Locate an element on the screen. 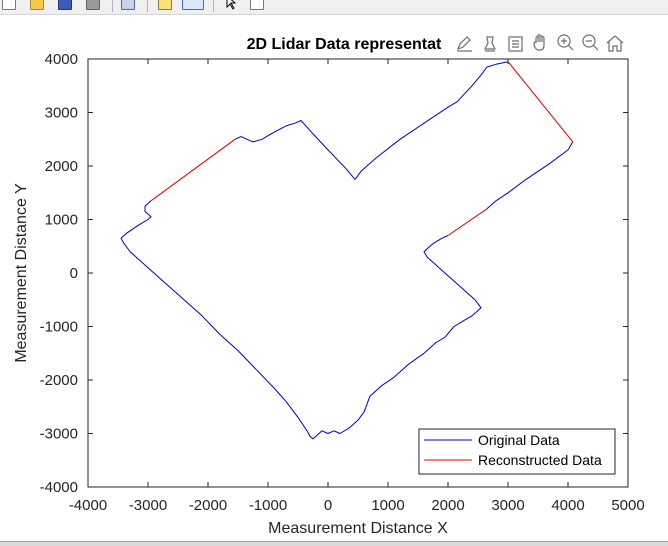 The height and width of the screenshot is (546, 668). x-tick-label: 2000 is located at coordinates (447, 505).